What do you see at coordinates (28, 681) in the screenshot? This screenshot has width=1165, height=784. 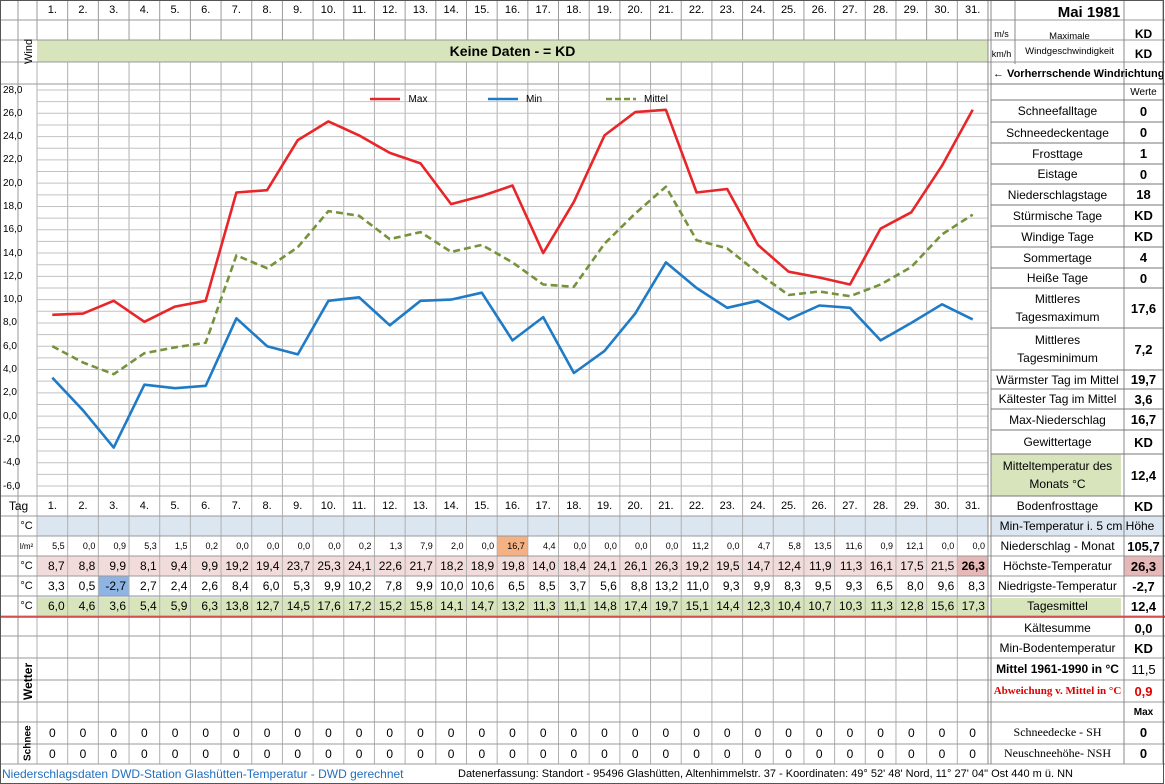 I see `wetter-label: Wetter` at bounding box center [28, 681].